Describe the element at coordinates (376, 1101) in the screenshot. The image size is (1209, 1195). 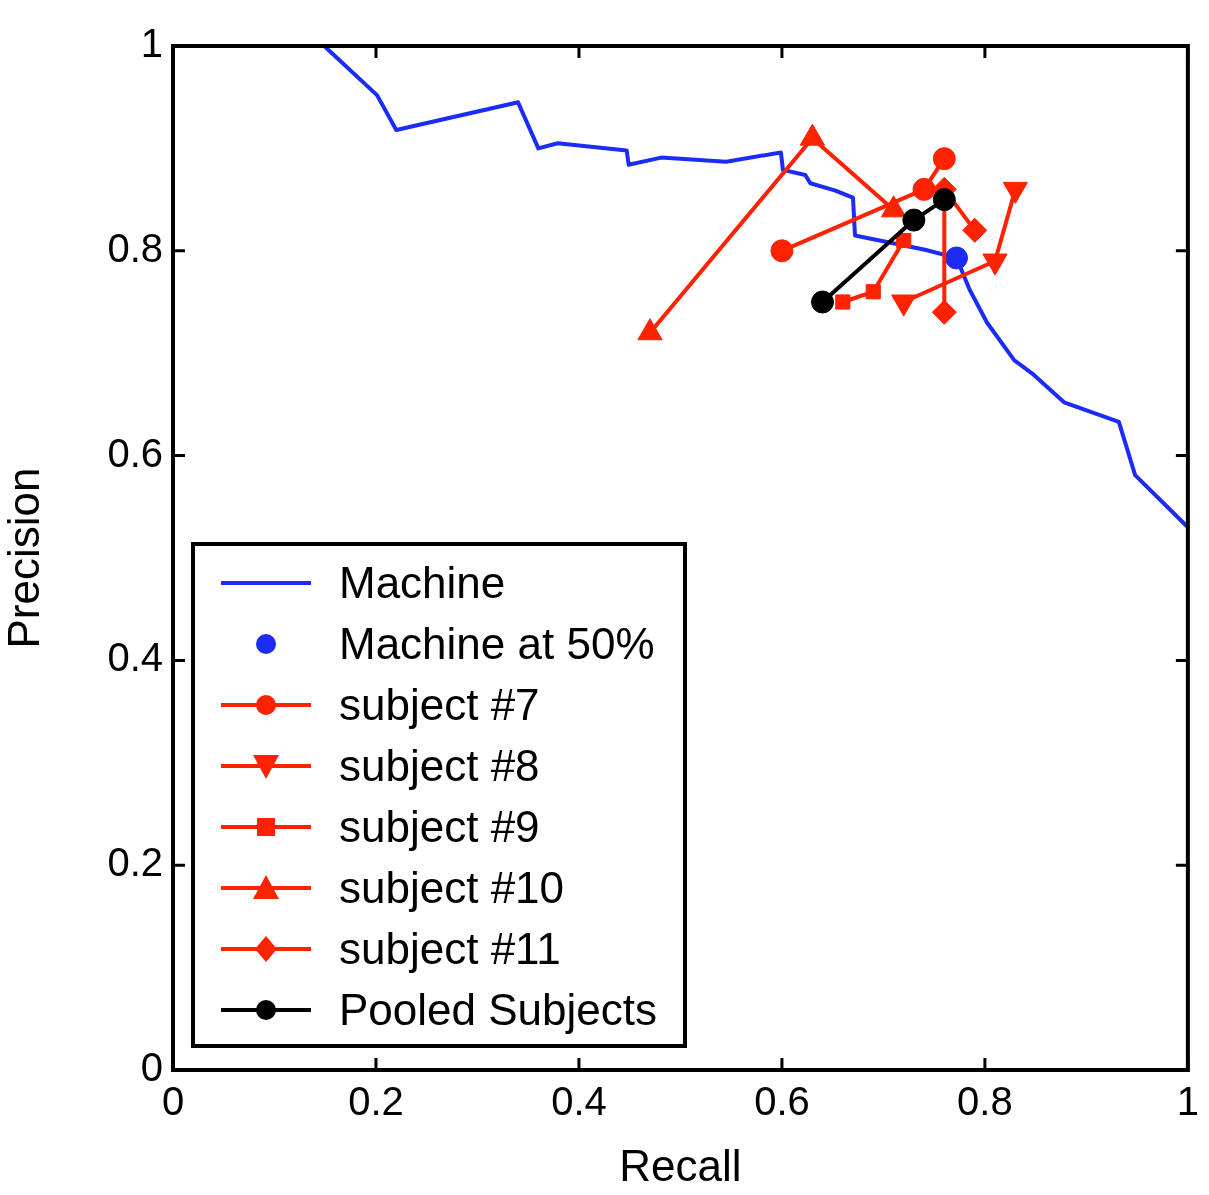
I see `x-tick-label: 0.2` at that location.